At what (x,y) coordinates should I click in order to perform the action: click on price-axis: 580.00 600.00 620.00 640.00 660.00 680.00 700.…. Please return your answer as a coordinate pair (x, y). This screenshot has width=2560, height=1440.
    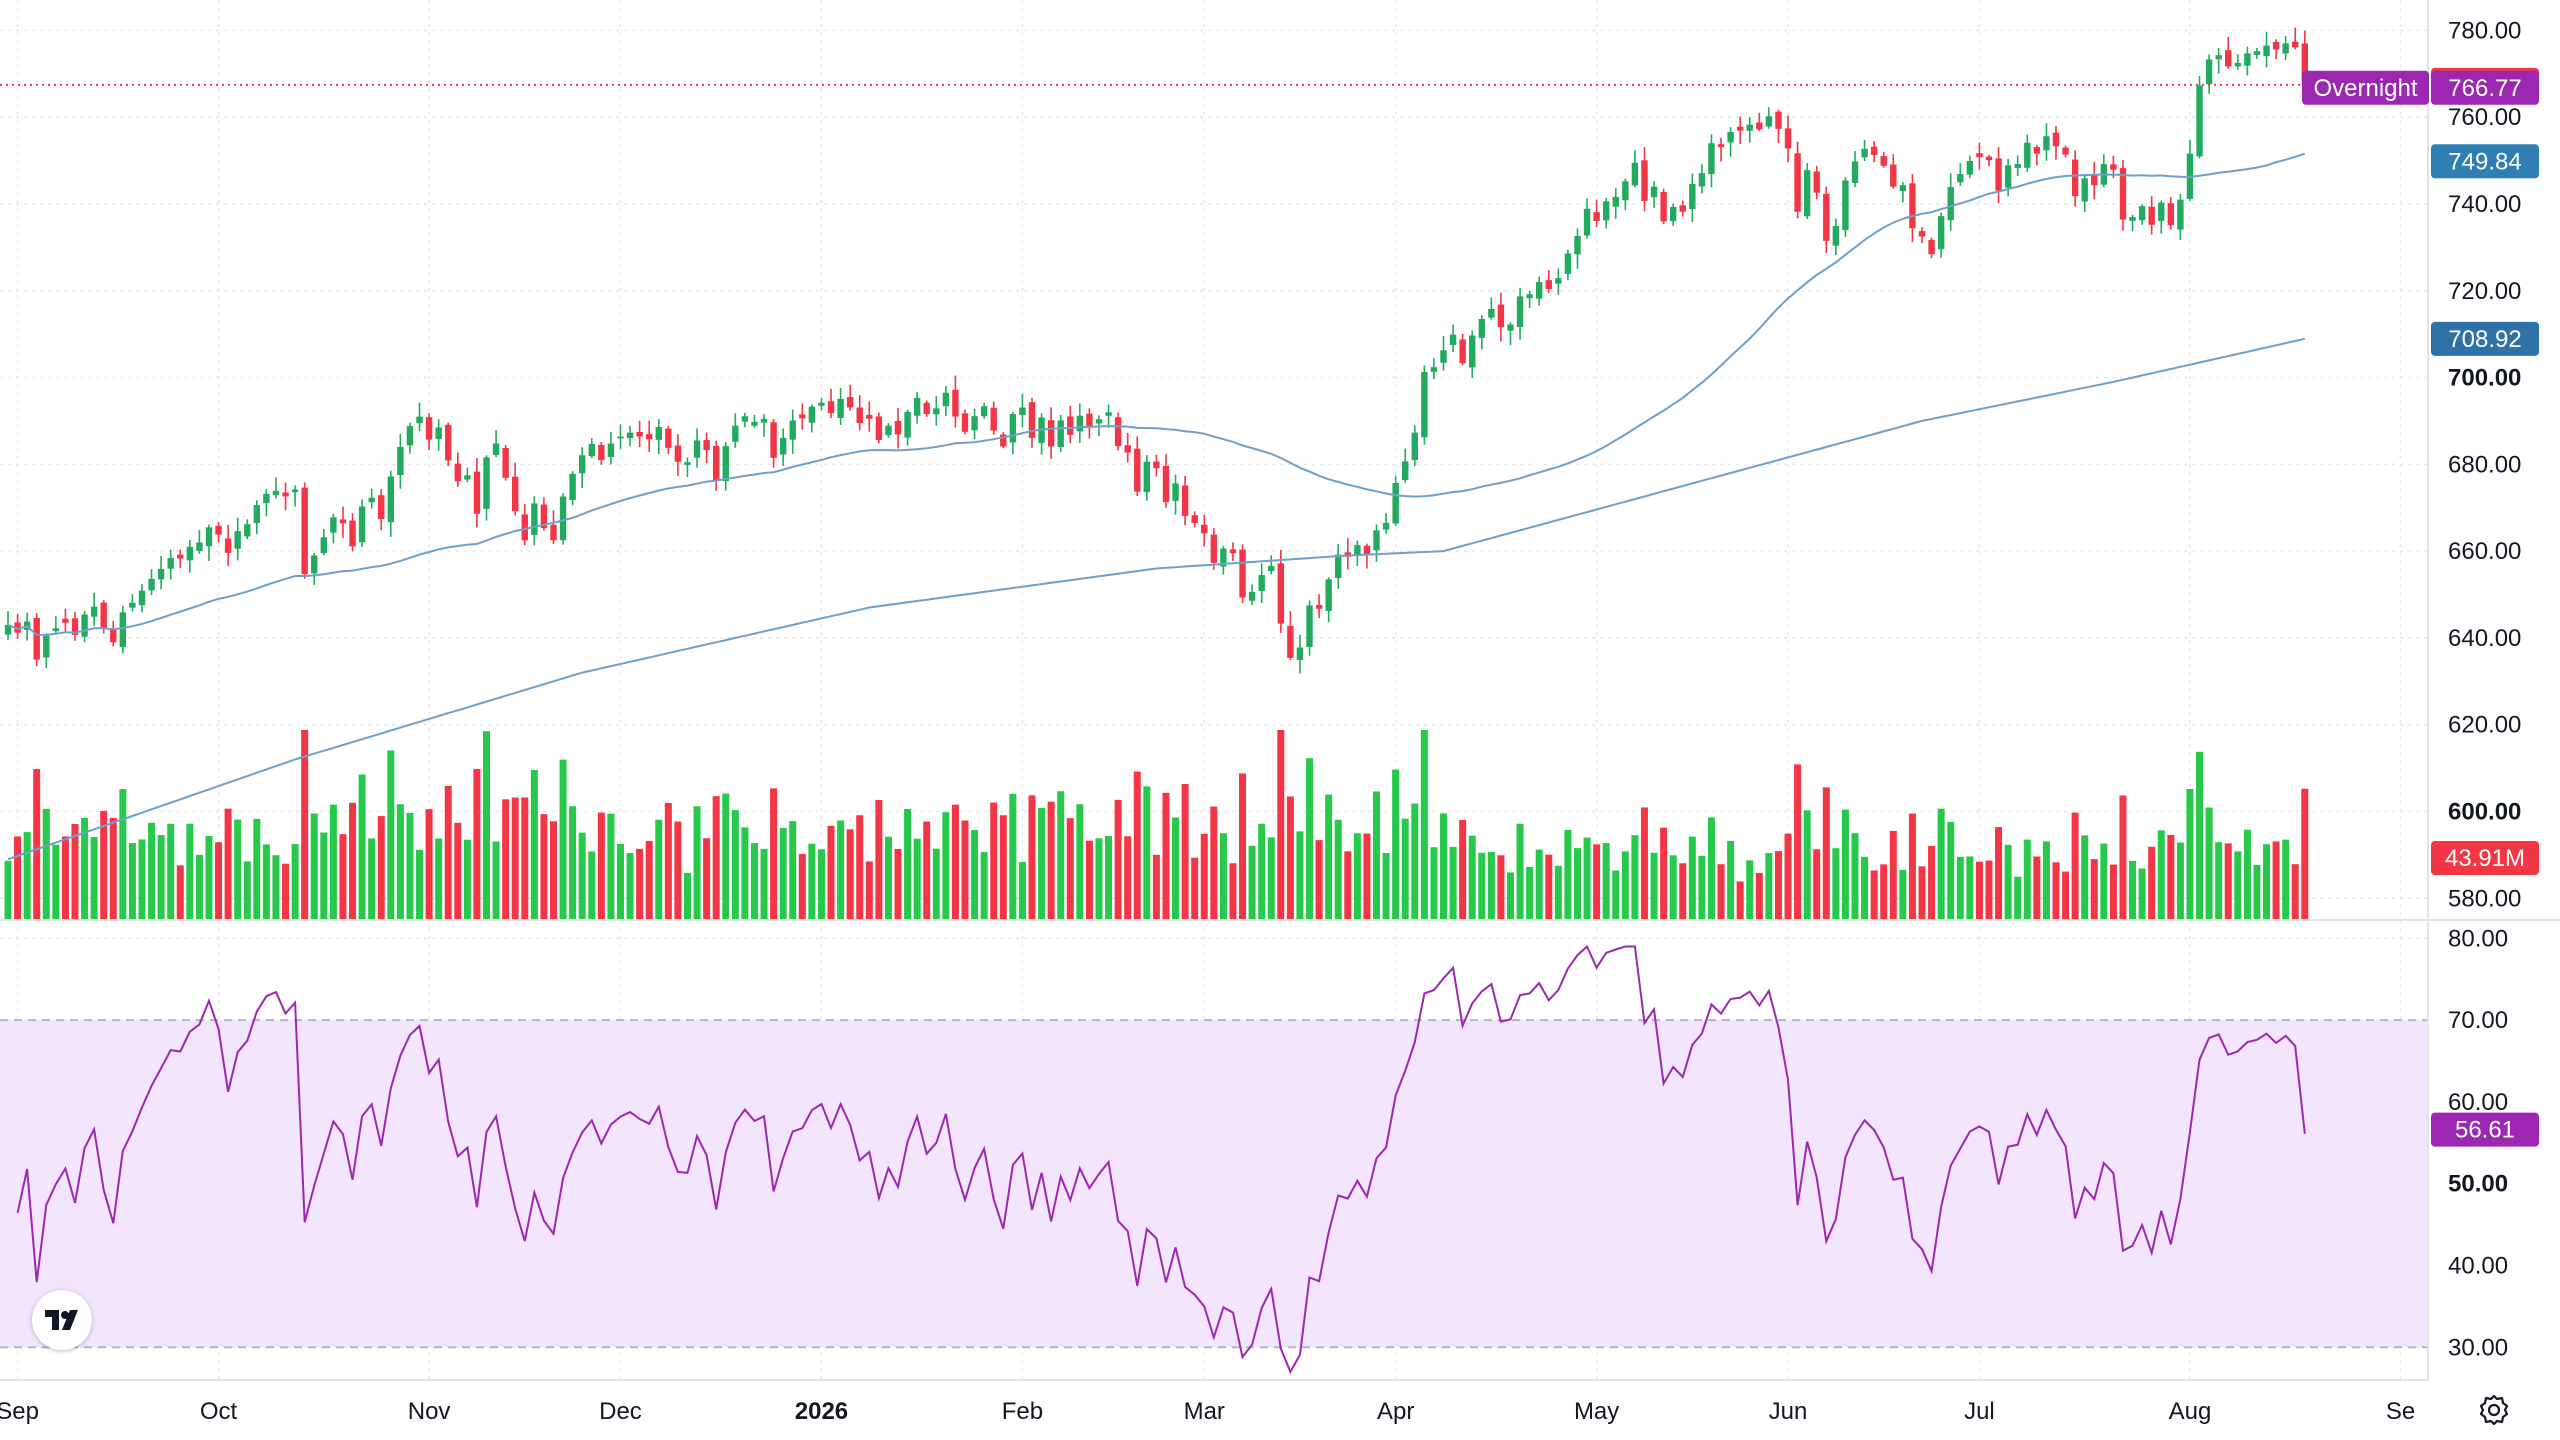
    Looking at the image, I should click on (2484, 464).